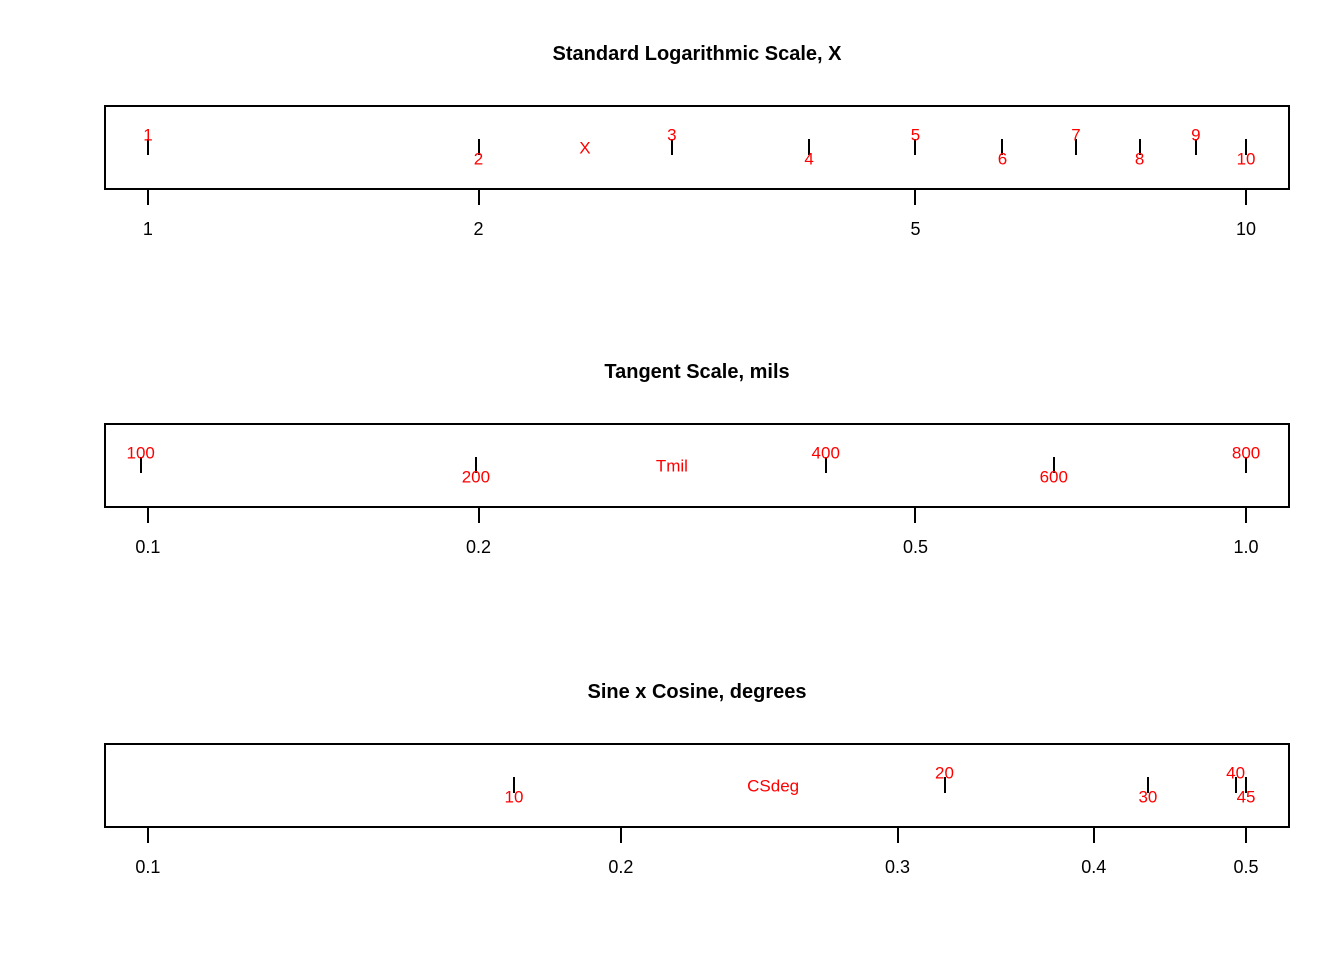 Image resolution: width=1344 pixels, height=960 pixels. Describe the element at coordinates (915, 135) in the screenshot. I see `data-point-label: 5` at that location.